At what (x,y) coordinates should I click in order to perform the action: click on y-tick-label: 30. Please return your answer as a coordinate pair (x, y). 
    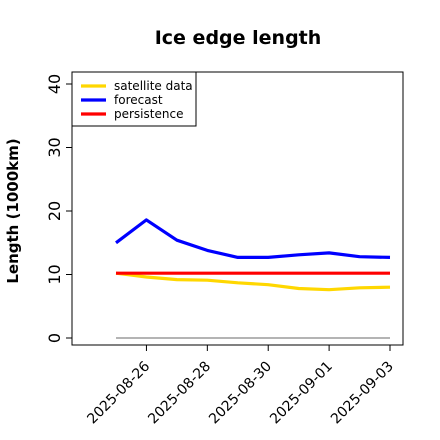
    Looking at the image, I should click on (54, 147).